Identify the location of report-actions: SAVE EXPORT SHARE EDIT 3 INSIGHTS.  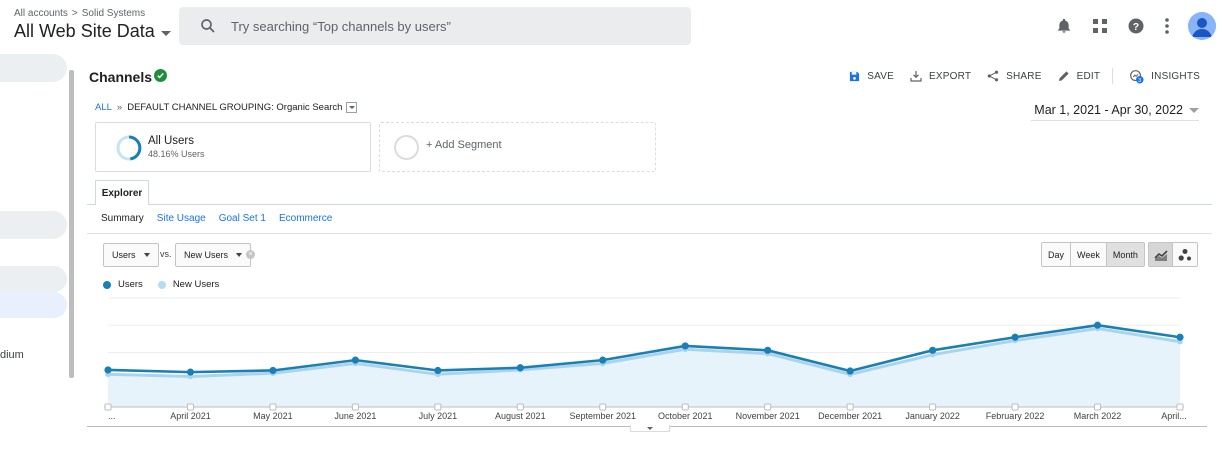
(1016, 76).